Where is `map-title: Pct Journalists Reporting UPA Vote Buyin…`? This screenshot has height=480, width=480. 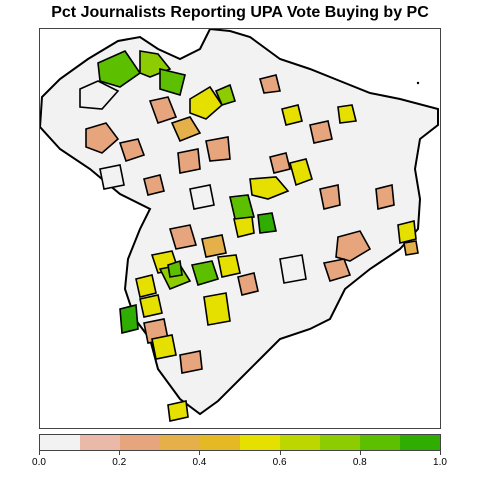 map-title: Pct Journalists Reporting UPA Vote Buyin… is located at coordinates (240, 12).